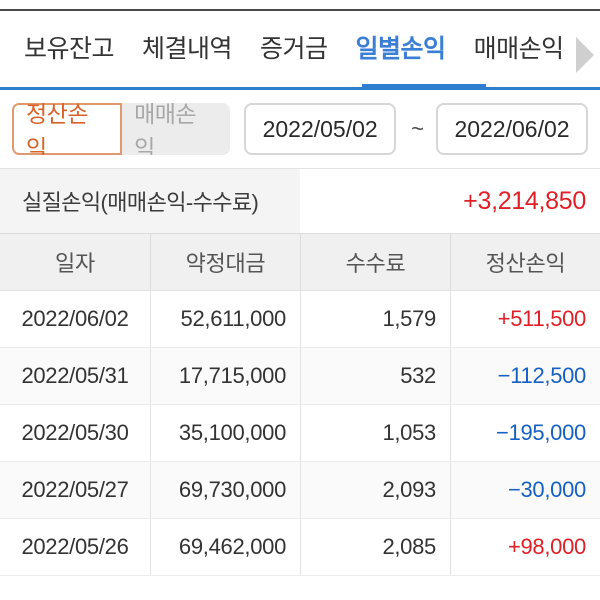 This screenshot has height=600, width=600. Describe the element at coordinates (401, 48) in the screenshot. I see `tab-daily-pnl: 일별손익` at that location.